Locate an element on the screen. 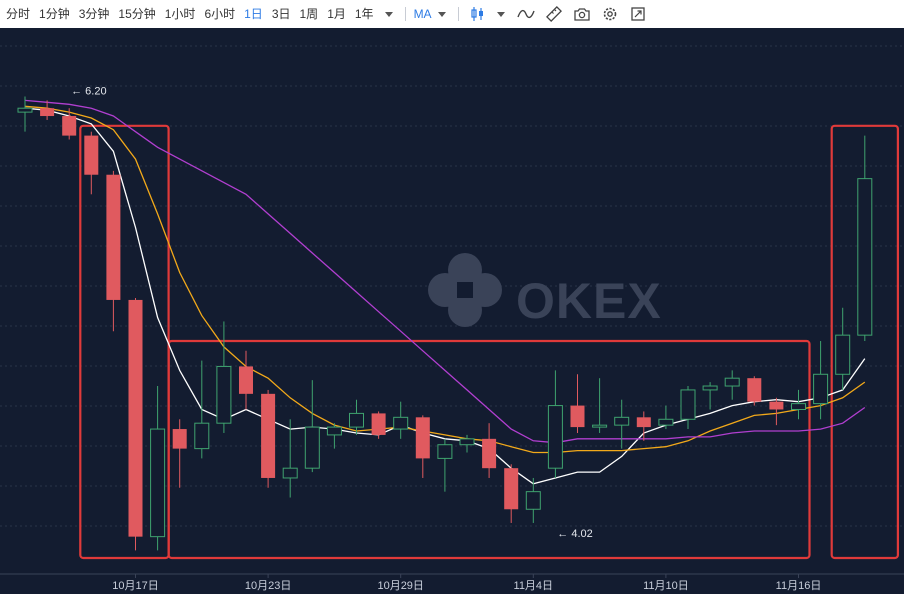 Image resolution: width=904 pixels, height=594 pixels. x-tick-label: 11月10日 is located at coordinates (666, 586).